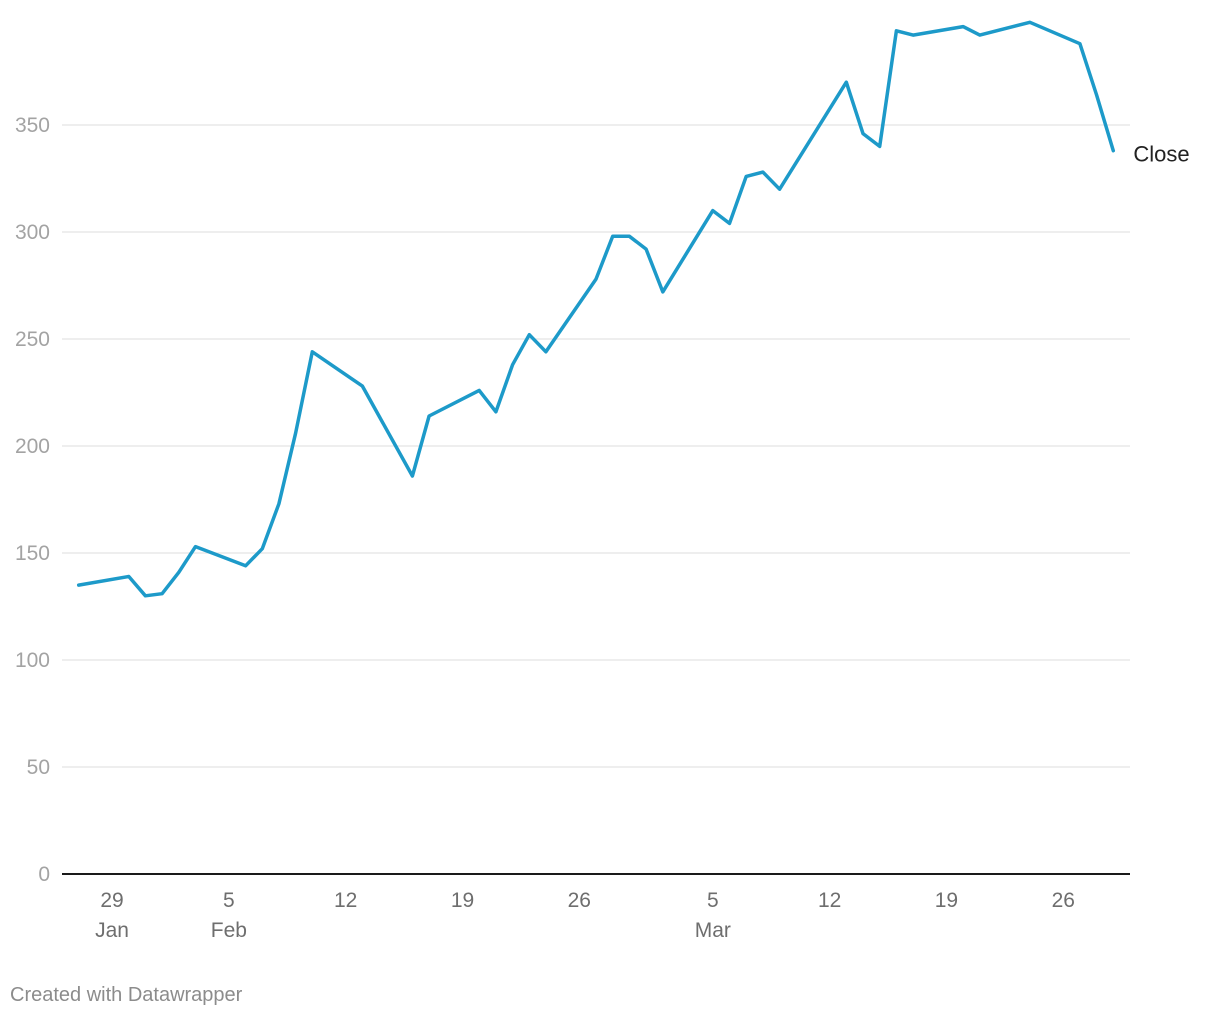  What do you see at coordinates (126, 995) in the screenshot?
I see `credit-footer: Created with Datawrapper` at bounding box center [126, 995].